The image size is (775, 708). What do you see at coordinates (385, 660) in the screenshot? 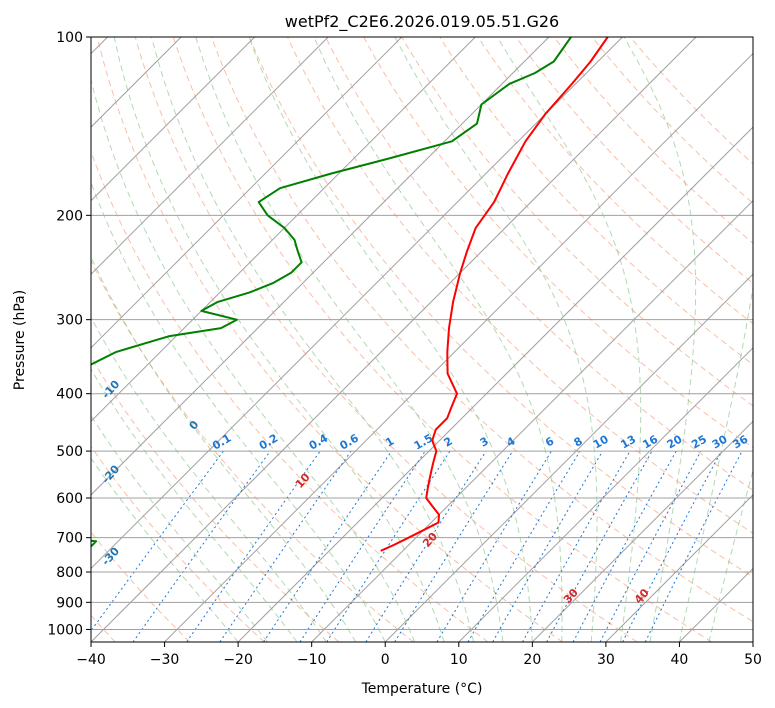
I see `x-tick-label: 0` at bounding box center [385, 660].